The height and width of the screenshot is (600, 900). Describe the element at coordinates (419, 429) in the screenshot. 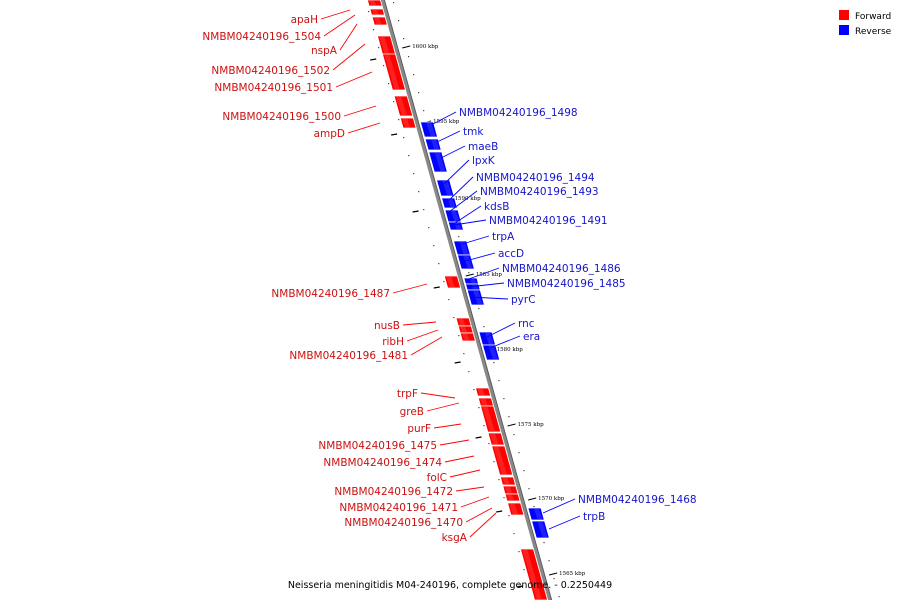

I see `forward-gene-label: purF` at that location.